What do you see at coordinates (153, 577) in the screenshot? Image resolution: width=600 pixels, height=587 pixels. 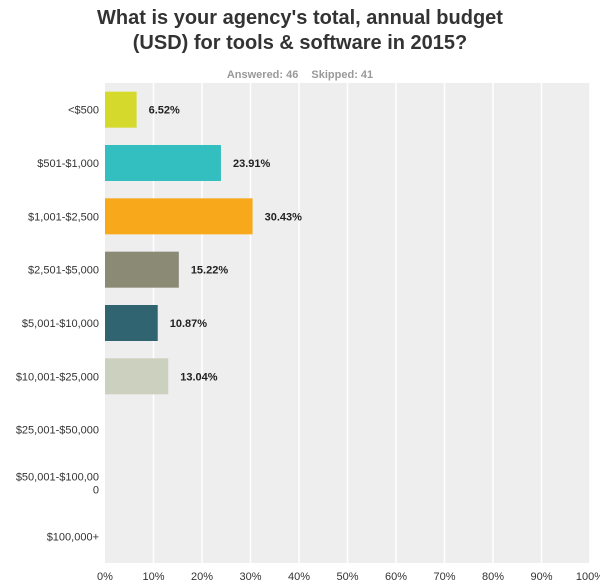 I see `x-tick-label: 10%` at bounding box center [153, 577].